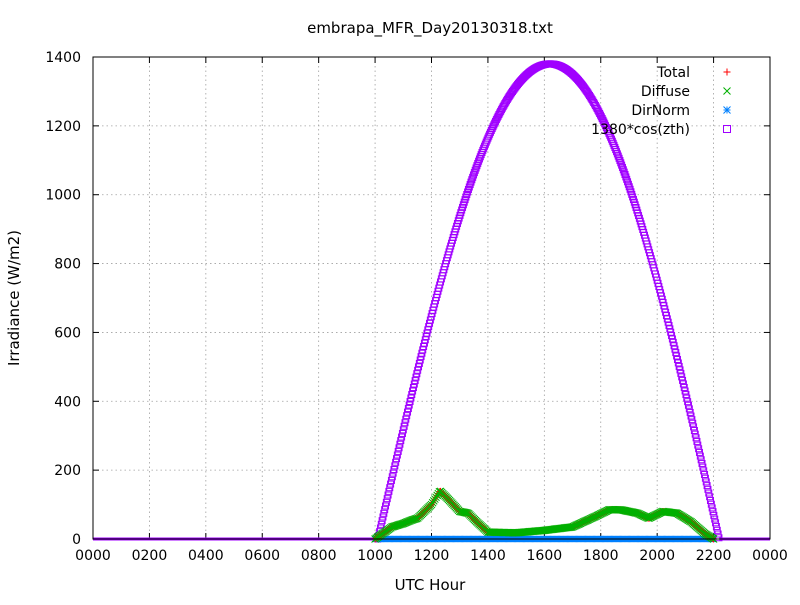 The image size is (800, 605). I want to click on x-tick-label: 1400, so click(488, 556).